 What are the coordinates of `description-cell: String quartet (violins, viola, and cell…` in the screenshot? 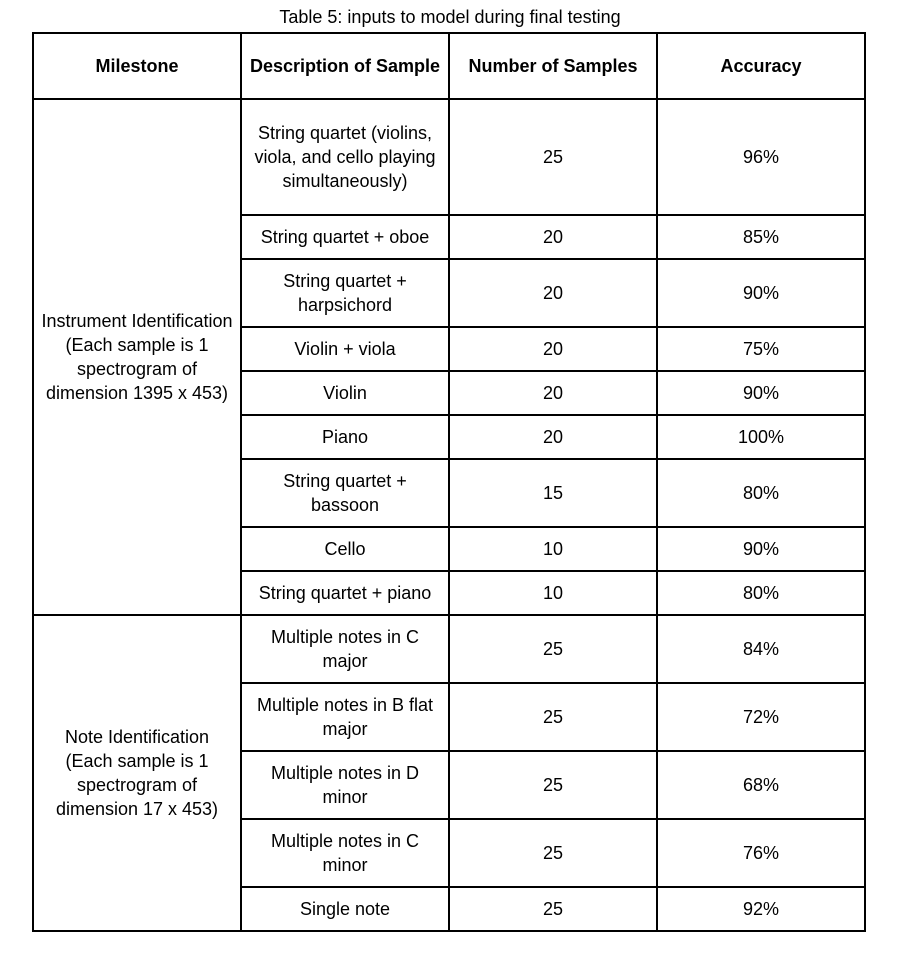 It's located at (345, 157).